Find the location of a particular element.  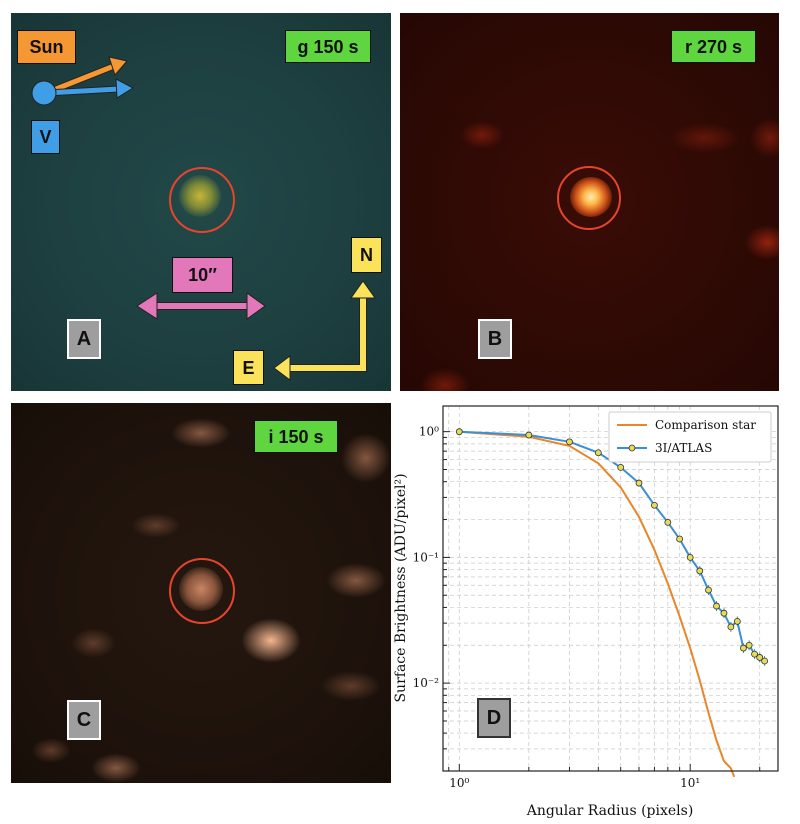

legend: Comparison star 3I/ATLAS is located at coordinates (690, 437).